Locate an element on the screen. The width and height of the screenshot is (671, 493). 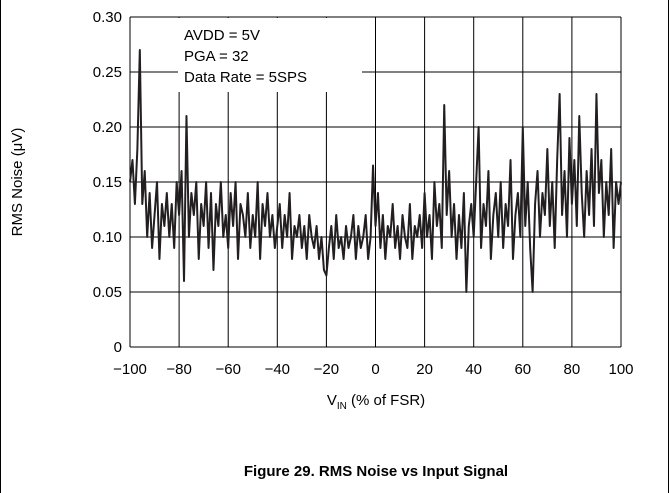
y-axis-label: RMS Noise (μV) is located at coordinates (17, 182).